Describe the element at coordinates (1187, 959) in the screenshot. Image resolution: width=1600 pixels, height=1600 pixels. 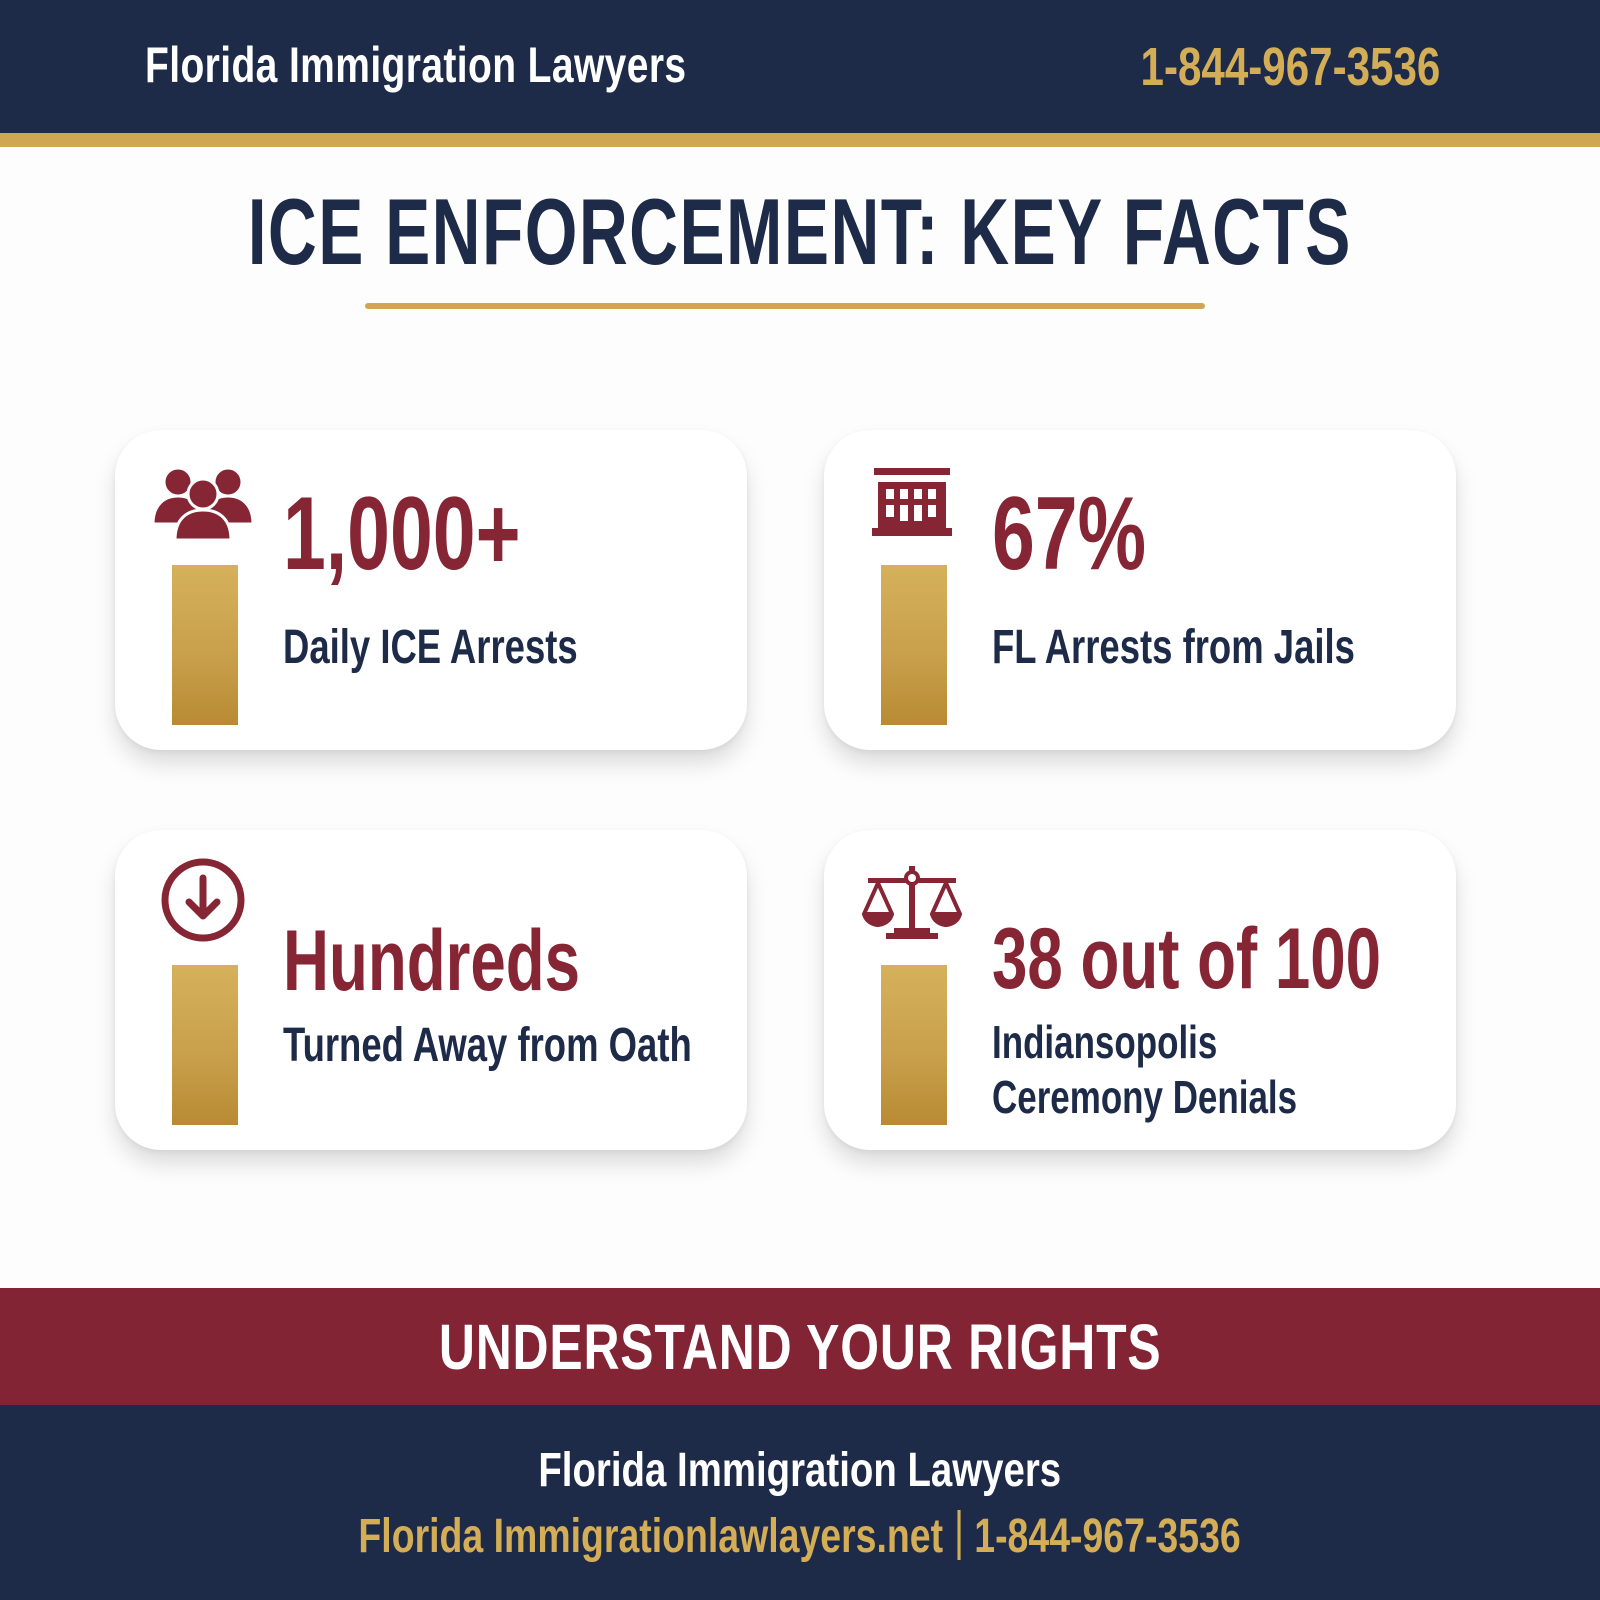
I see `fact-stat-value: 38 out of 100` at that location.